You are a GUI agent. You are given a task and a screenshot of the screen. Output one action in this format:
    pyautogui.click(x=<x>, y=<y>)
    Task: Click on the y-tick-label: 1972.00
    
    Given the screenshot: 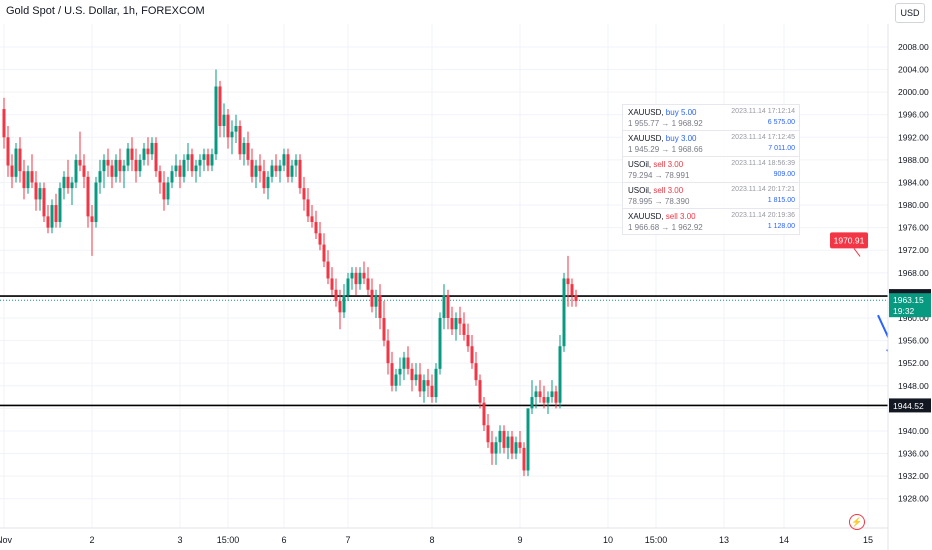 What is the action you would take?
    pyautogui.click(x=913, y=250)
    